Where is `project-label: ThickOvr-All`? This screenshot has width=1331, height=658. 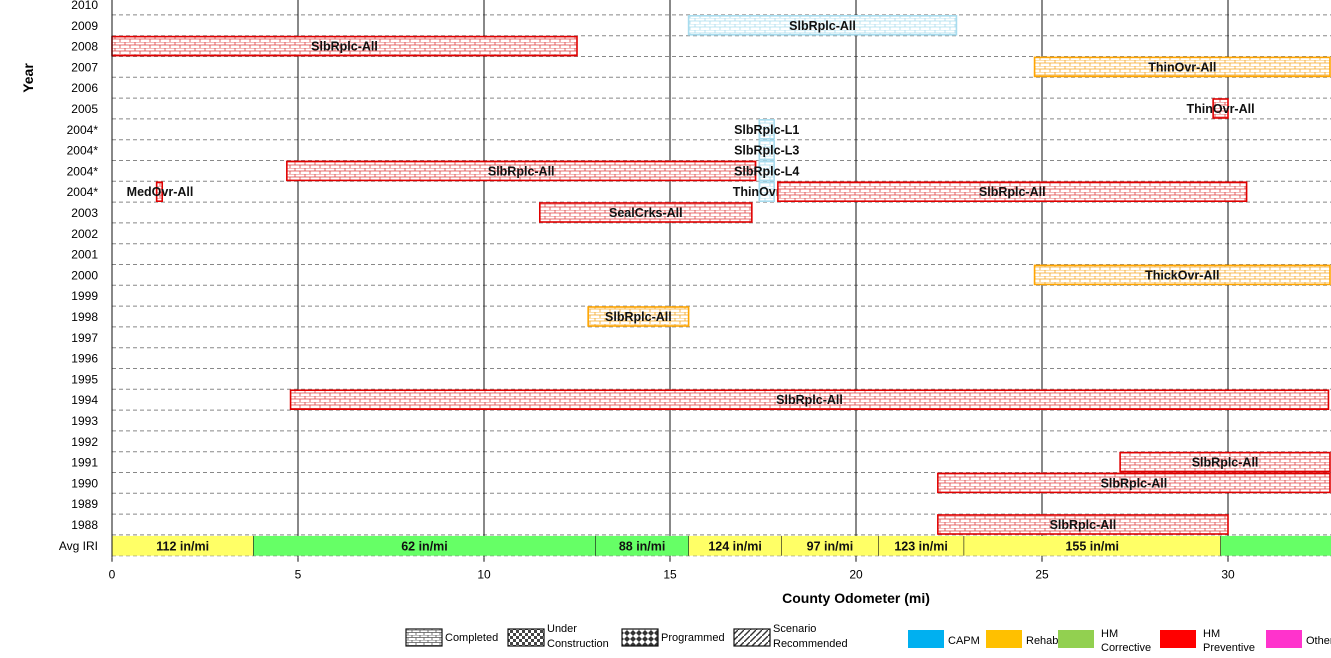 project-label: ThickOvr-All is located at coordinates (1182, 275).